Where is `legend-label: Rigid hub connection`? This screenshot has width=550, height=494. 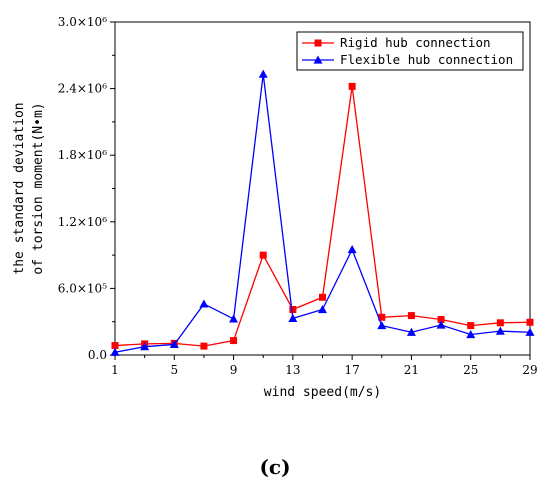 legend-label: Rigid hub connection is located at coordinates (415, 42).